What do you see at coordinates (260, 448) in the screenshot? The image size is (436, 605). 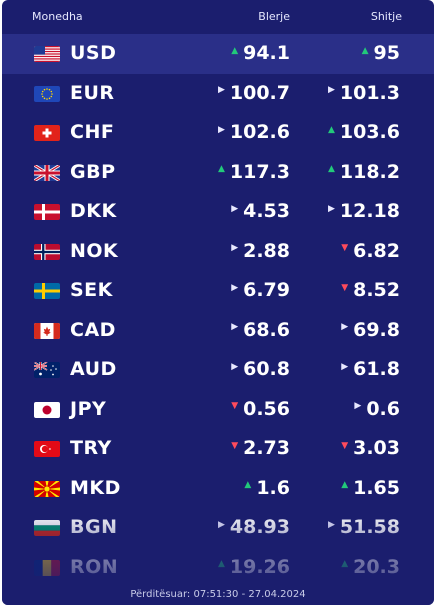 I see `buy-rate: ▼ 2.73` at bounding box center [260, 448].